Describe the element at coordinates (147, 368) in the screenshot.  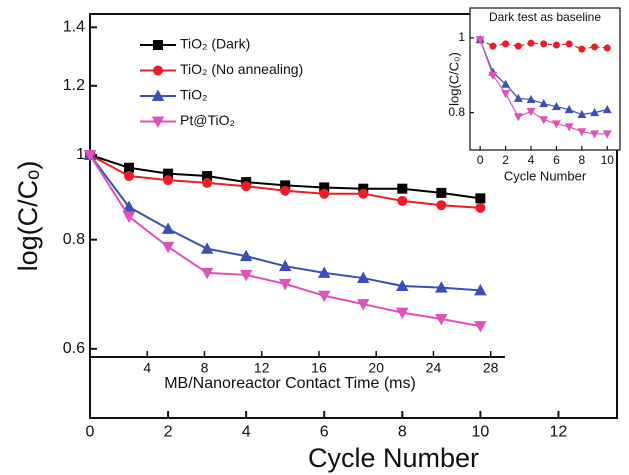
I see `x2-tick-label: 4` at that location.